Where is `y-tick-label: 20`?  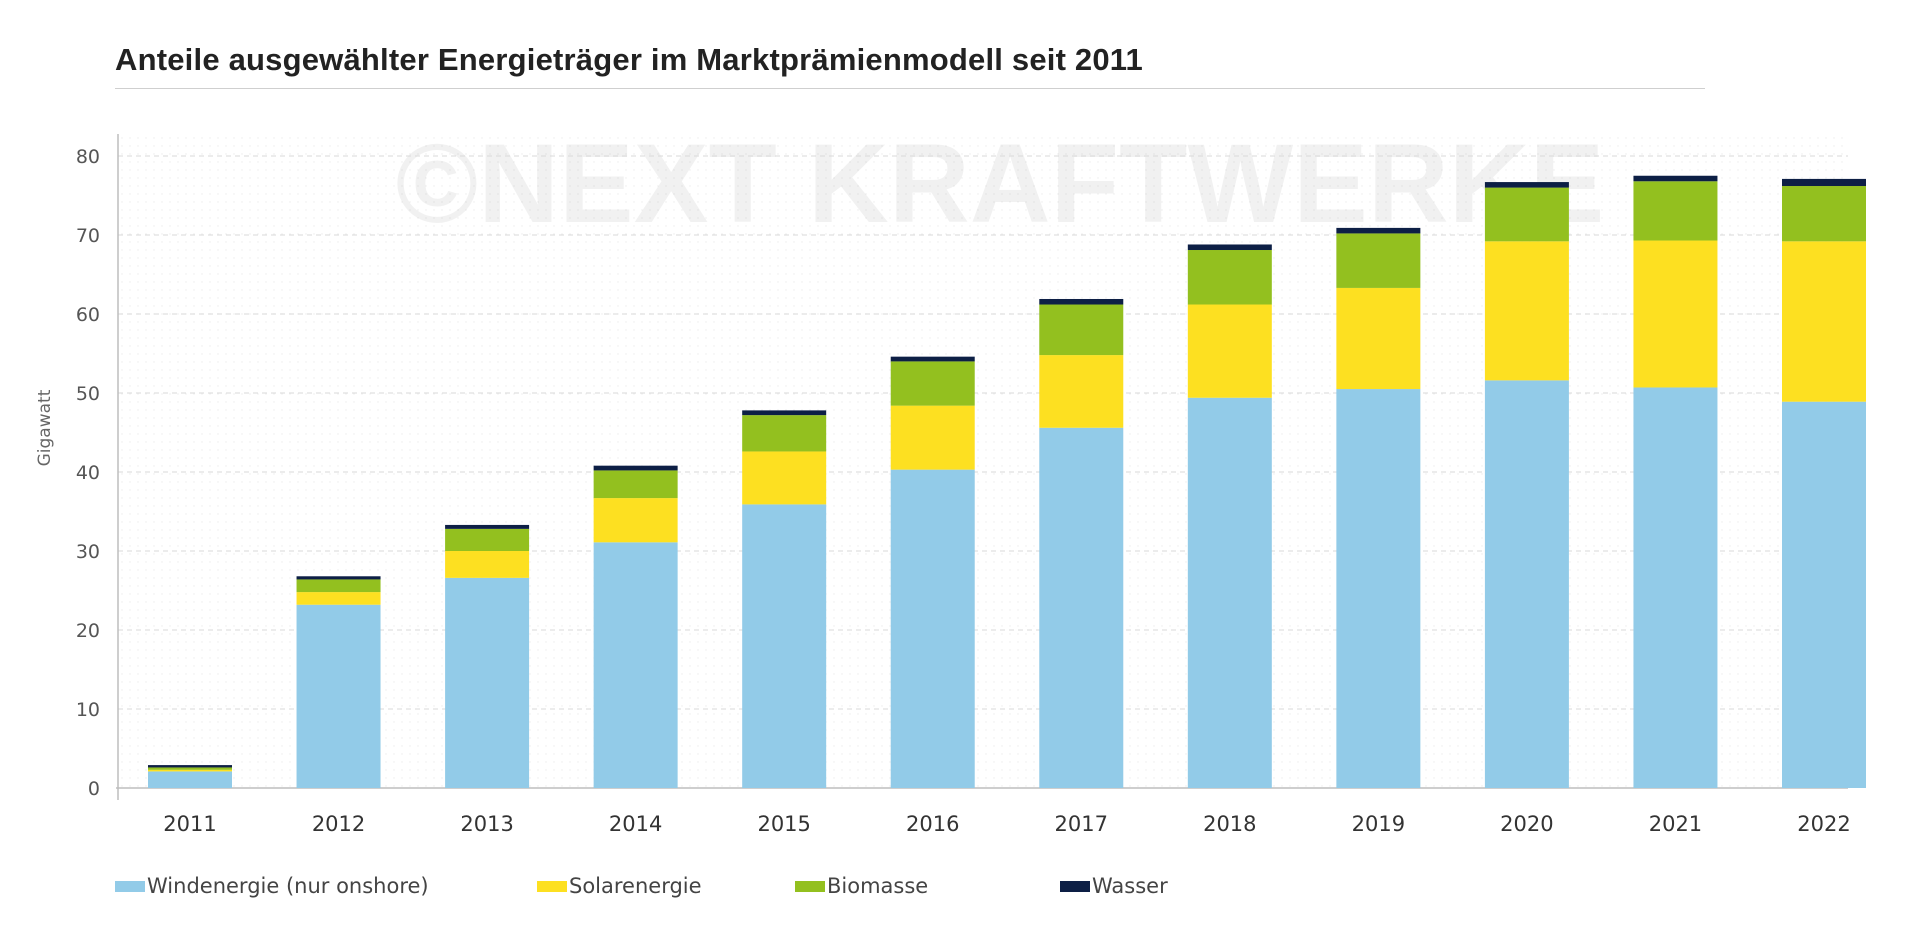 y-tick-label: 20 is located at coordinates (88, 631).